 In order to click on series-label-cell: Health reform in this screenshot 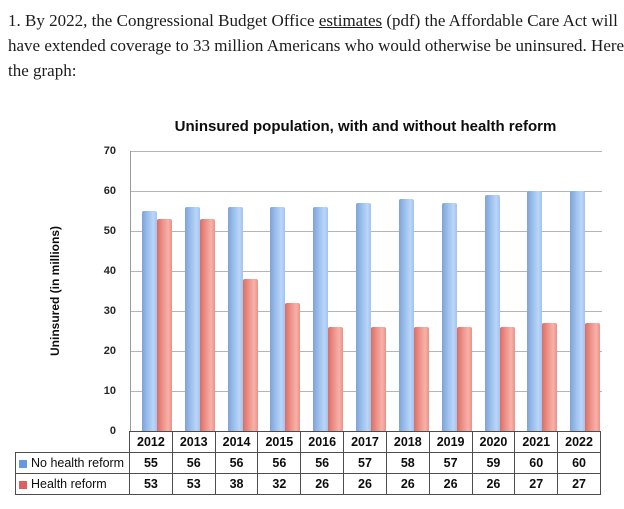, I will do `click(72, 484)`.